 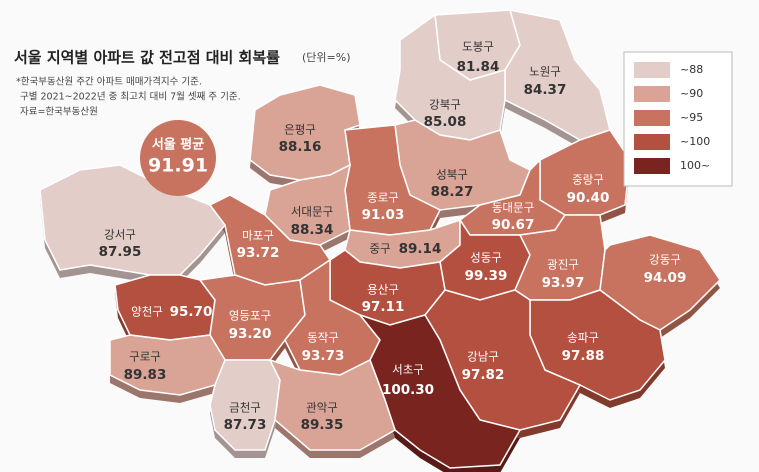 What do you see at coordinates (312, 230) in the screenshot?
I see `district-value: 88.34` at bounding box center [312, 230].